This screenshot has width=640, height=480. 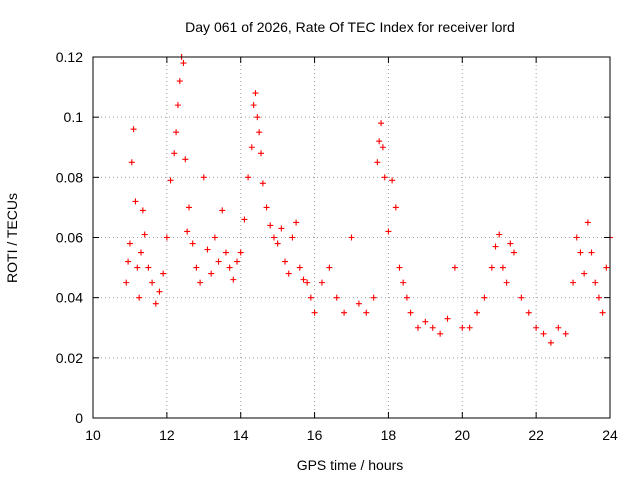 I want to click on y-tick-label: 0.04, so click(x=69, y=298).